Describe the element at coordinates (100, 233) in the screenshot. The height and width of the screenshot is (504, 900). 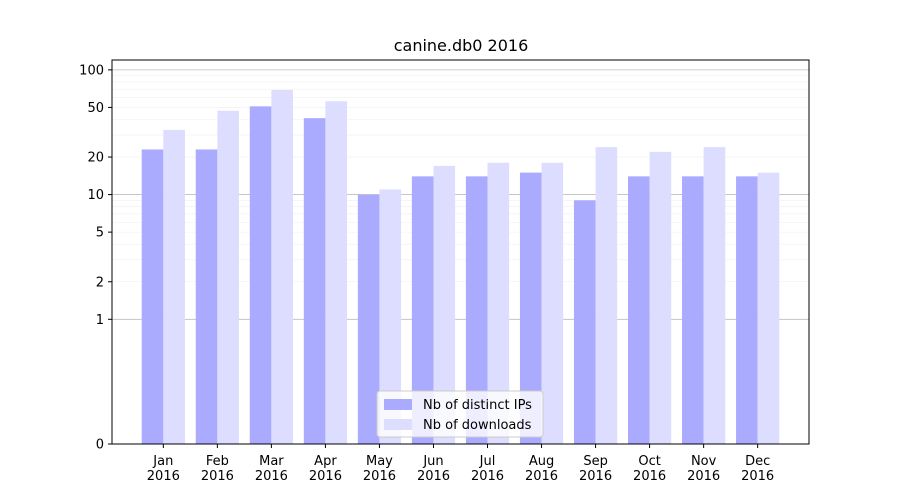
I see `y-tick-label: 5` at that location.